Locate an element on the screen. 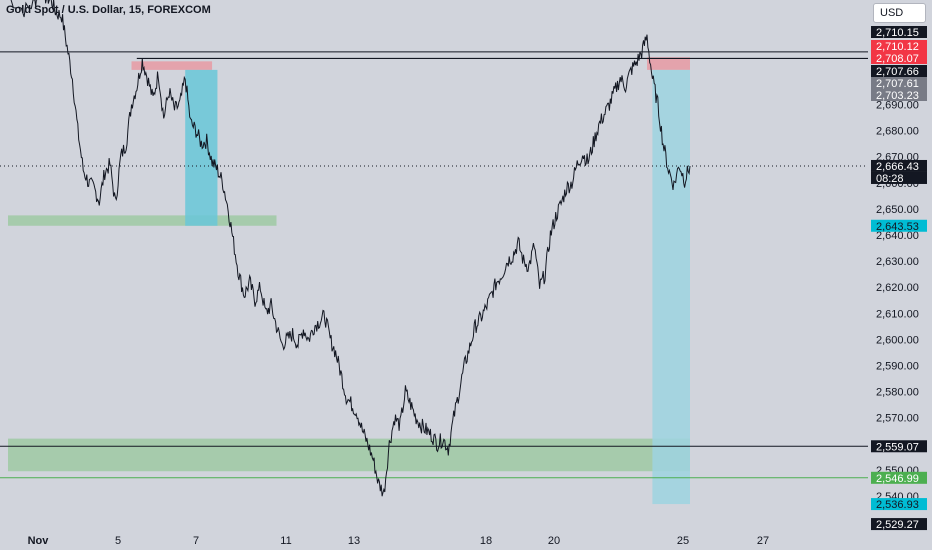  y-tick-label: 2,630.00 is located at coordinates (897, 262).